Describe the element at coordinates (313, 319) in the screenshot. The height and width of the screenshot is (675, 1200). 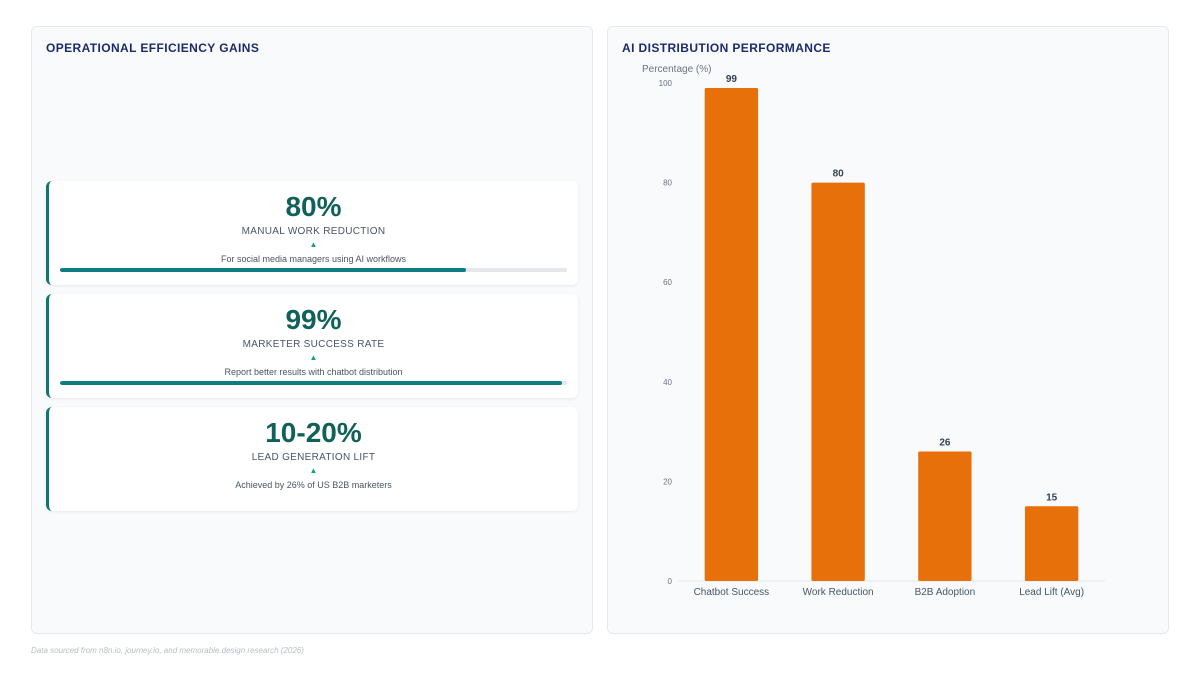
I see `metric-value: 99%` at that location.